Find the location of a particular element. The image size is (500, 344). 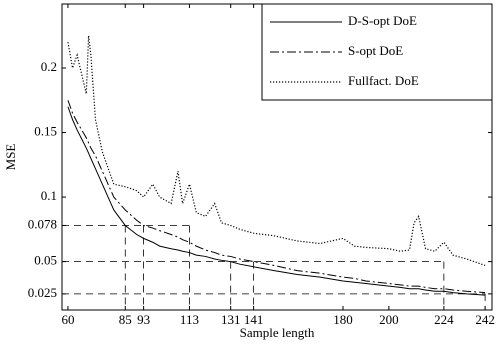

x-tick-label: 141 is located at coordinates (254, 319).